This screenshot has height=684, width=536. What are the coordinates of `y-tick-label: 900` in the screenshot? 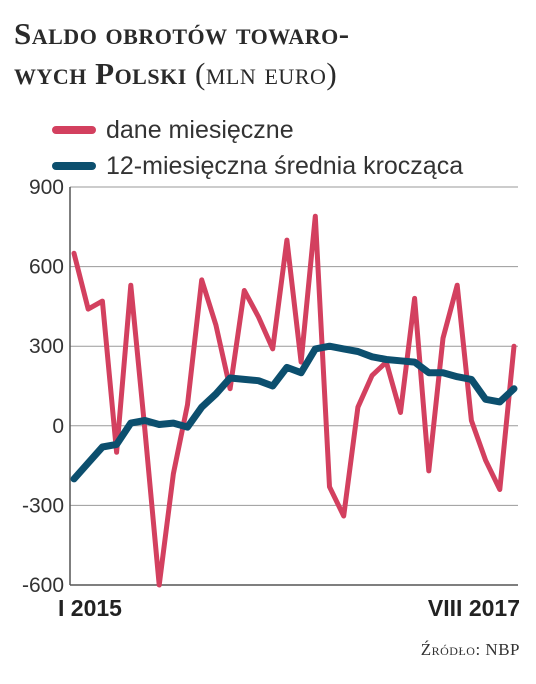 It's located at (46, 187).